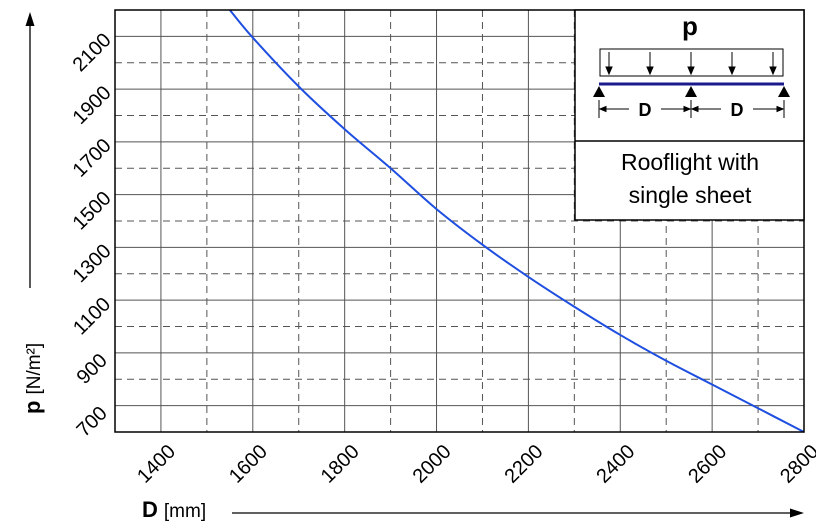 The height and width of the screenshot is (527, 816). I want to click on support-left-icon, so click(599, 91).